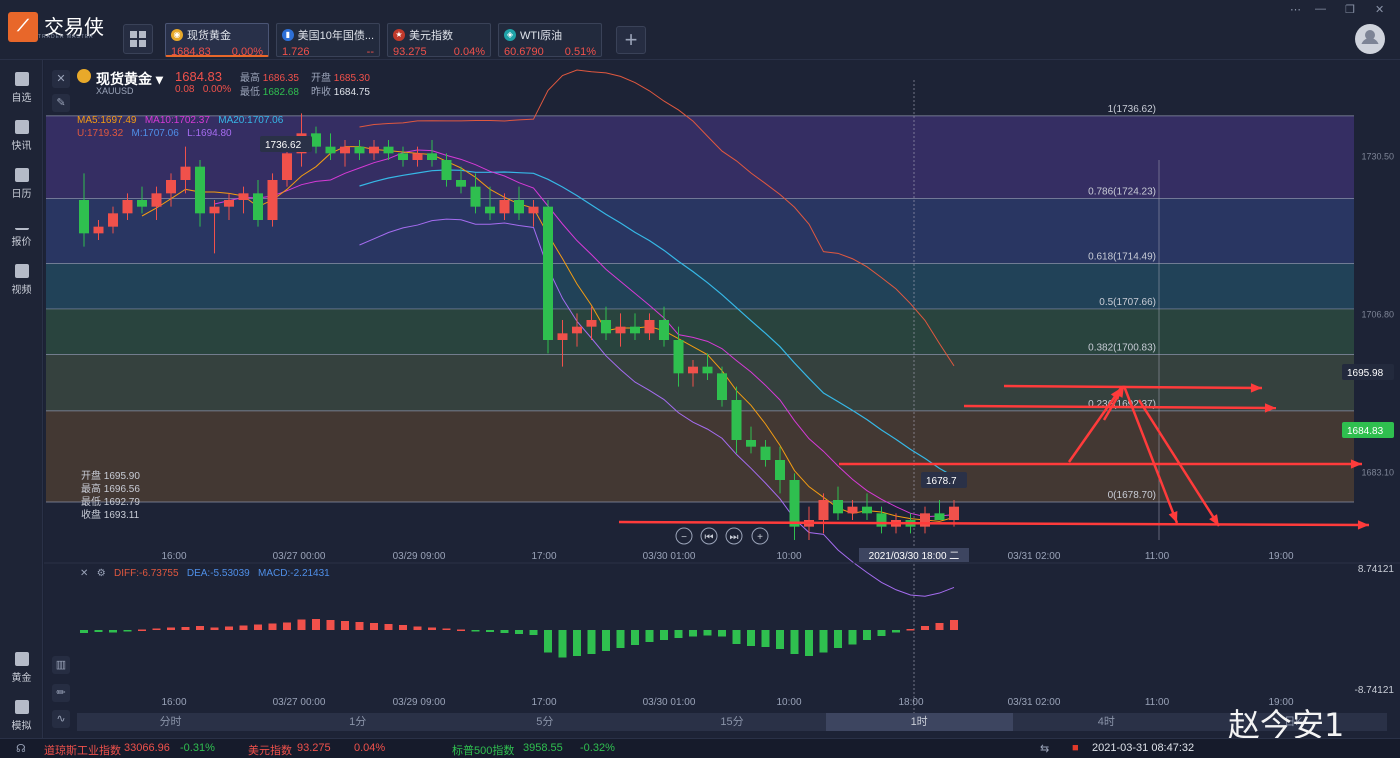  Describe the element at coordinates (21, 716) in the screenshot. I see `sidebar-item-demo: 模拟` at that location.